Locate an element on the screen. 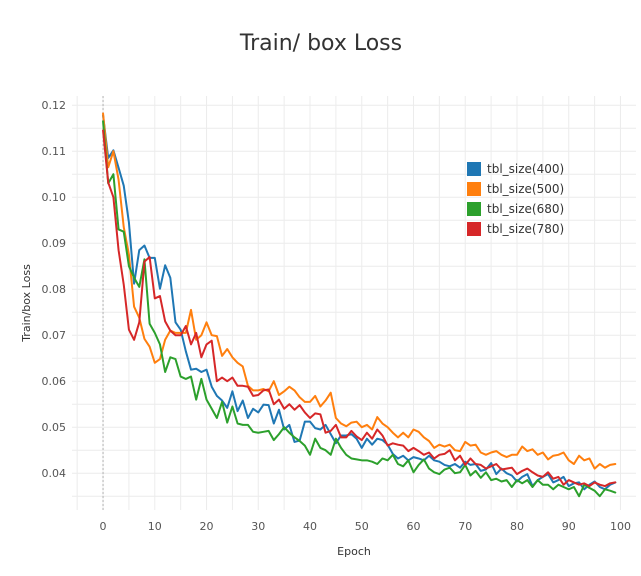 This screenshot has width=641, height=576. x-tick-label: 90 is located at coordinates (569, 526).